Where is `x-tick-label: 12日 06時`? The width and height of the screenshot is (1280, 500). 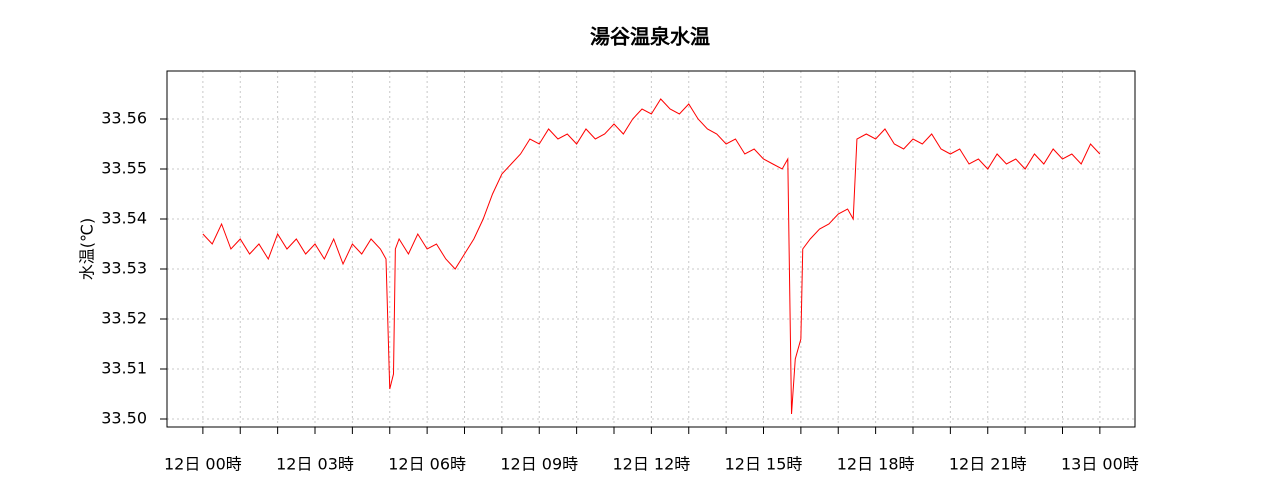
x-tick-label: 12日 06時 is located at coordinates (427, 464).